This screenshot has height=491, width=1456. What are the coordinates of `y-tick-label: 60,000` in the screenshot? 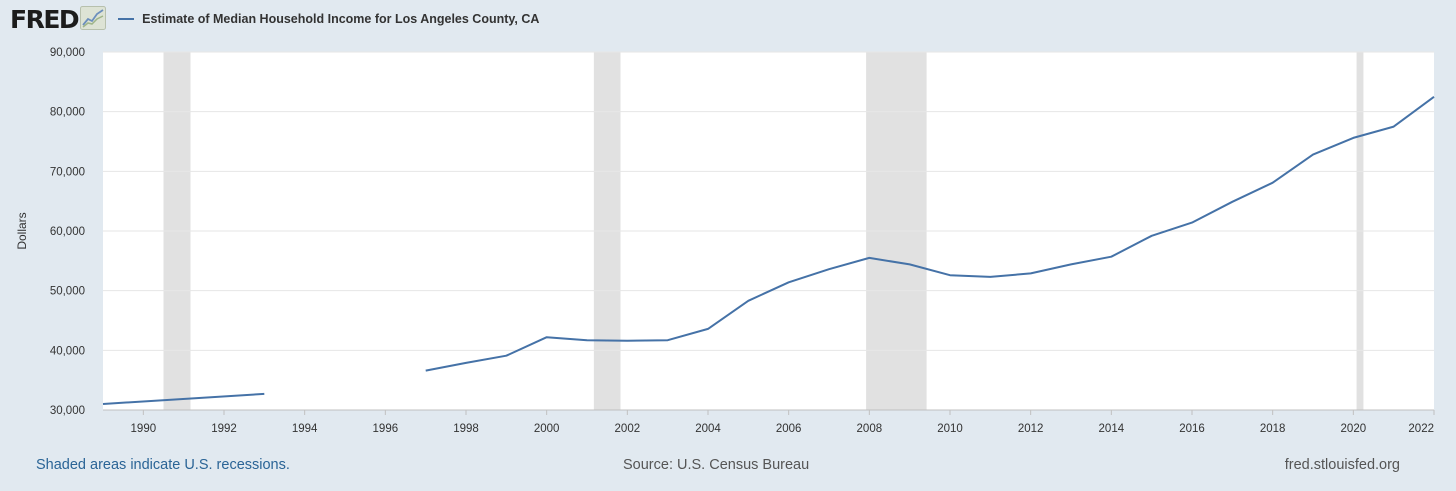 It's located at (67, 232).